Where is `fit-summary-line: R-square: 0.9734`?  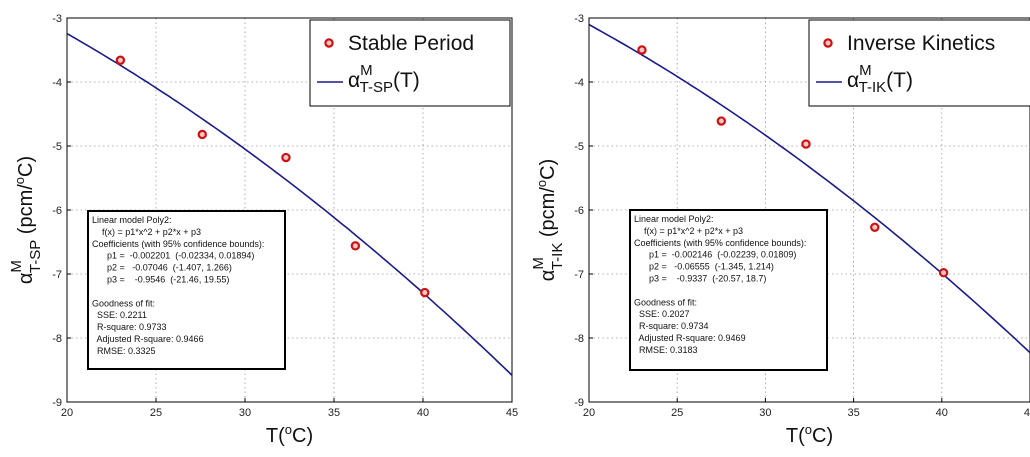 fit-summary-line: R-square: 0.9734 is located at coordinates (671, 326).